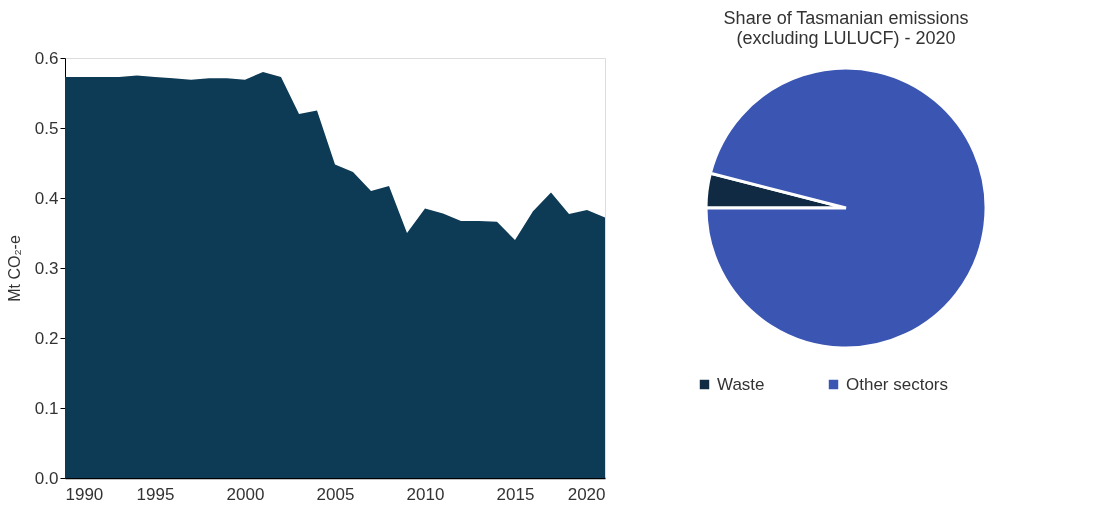  What do you see at coordinates (586, 494) in the screenshot?
I see `x-tick-label: 2020` at bounding box center [586, 494].